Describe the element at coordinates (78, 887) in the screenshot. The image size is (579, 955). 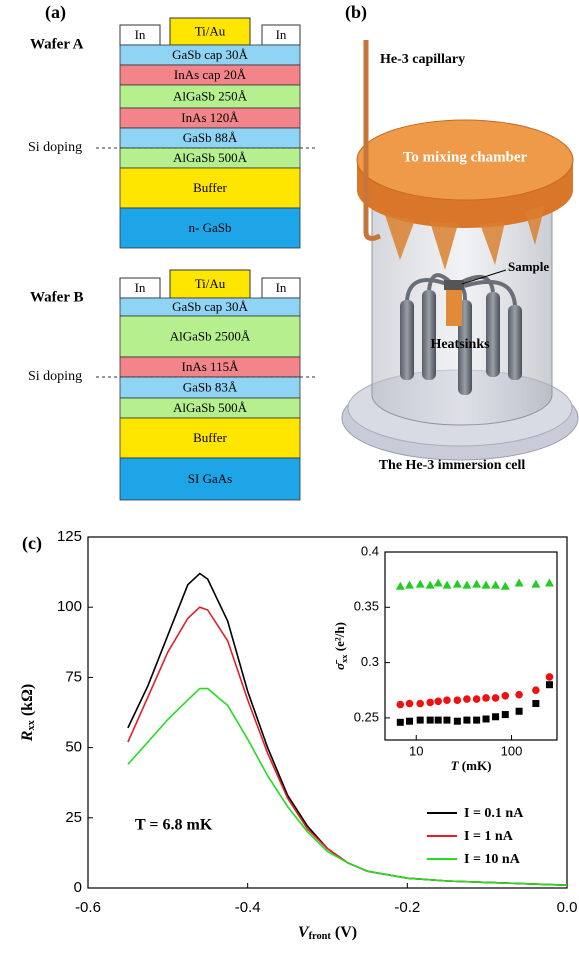
I see `y-tick-label: 0` at that location.